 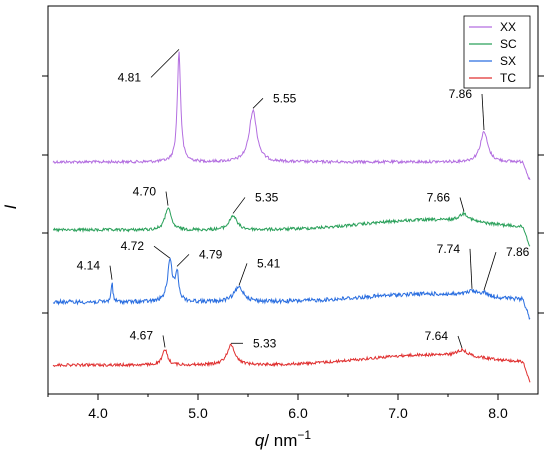 I want to click on peak-label-xx-0: 4.81, so click(x=130, y=77).